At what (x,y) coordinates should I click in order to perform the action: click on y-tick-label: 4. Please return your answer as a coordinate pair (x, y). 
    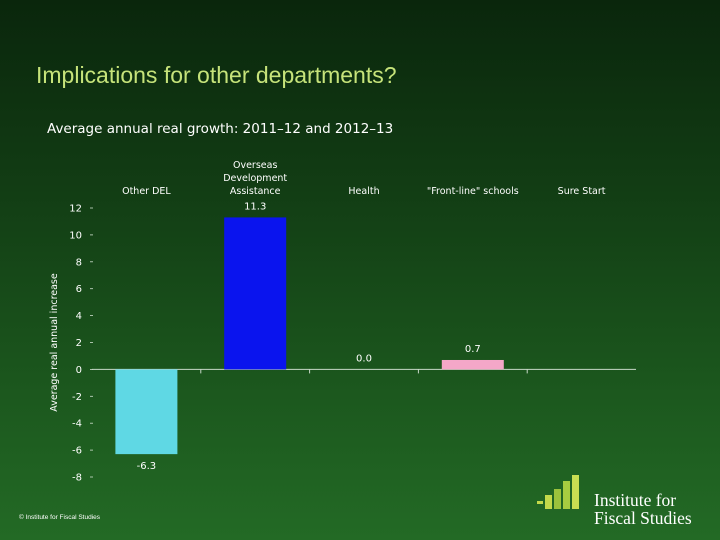
    Looking at the image, I should click on (79, 316).